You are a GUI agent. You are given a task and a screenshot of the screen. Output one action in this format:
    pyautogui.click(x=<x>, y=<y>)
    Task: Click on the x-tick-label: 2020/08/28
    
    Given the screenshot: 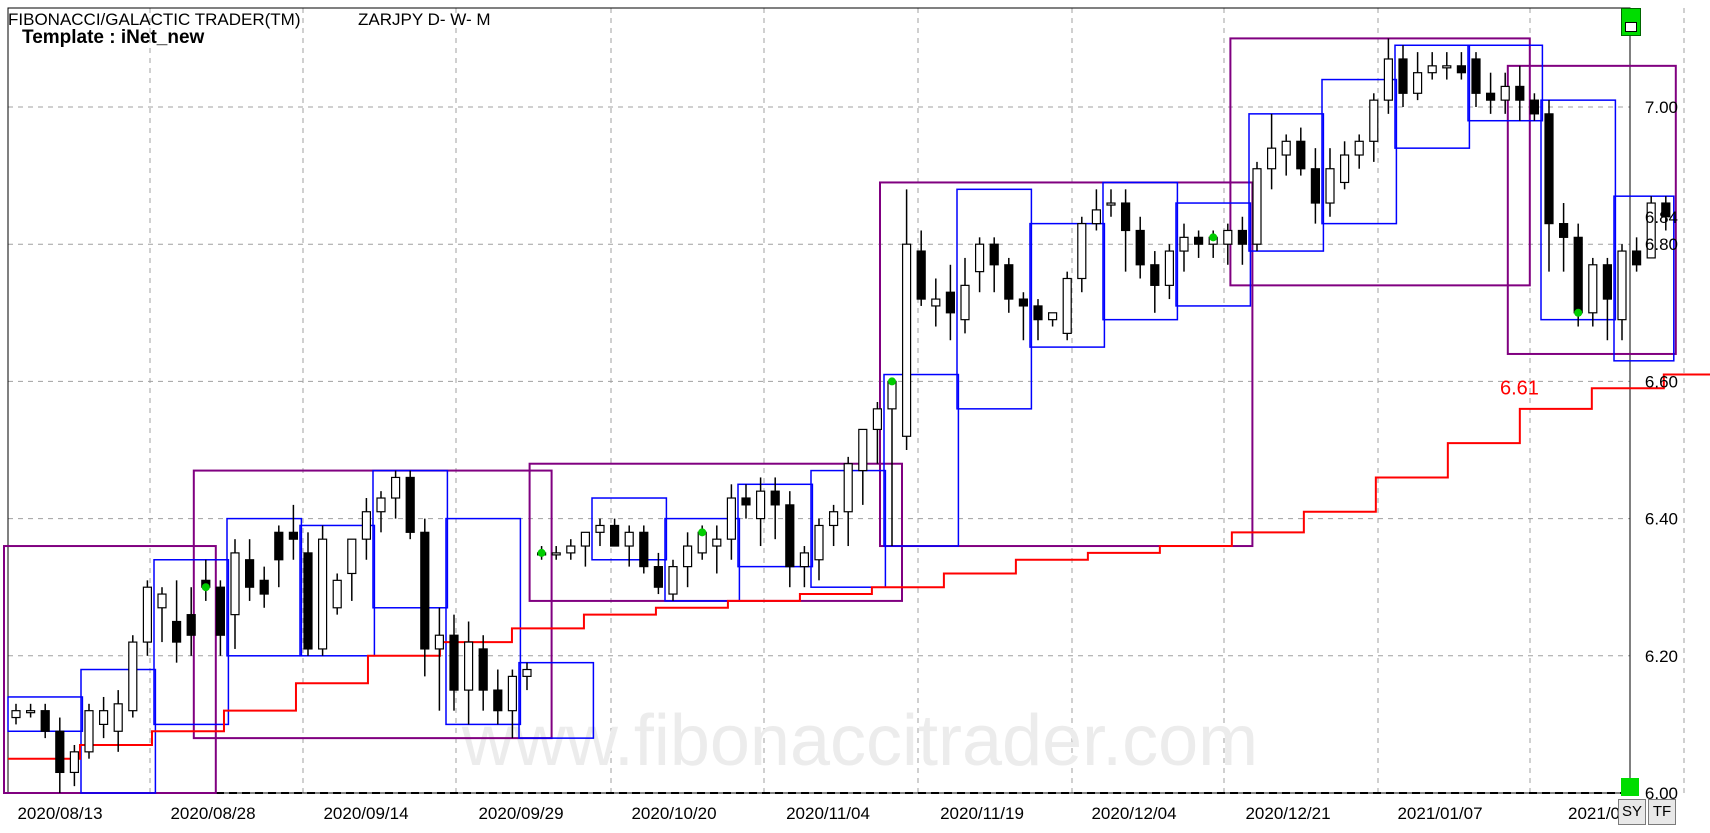 What is the action you would take?
    pyautogui.click(x=212, y=813)
    